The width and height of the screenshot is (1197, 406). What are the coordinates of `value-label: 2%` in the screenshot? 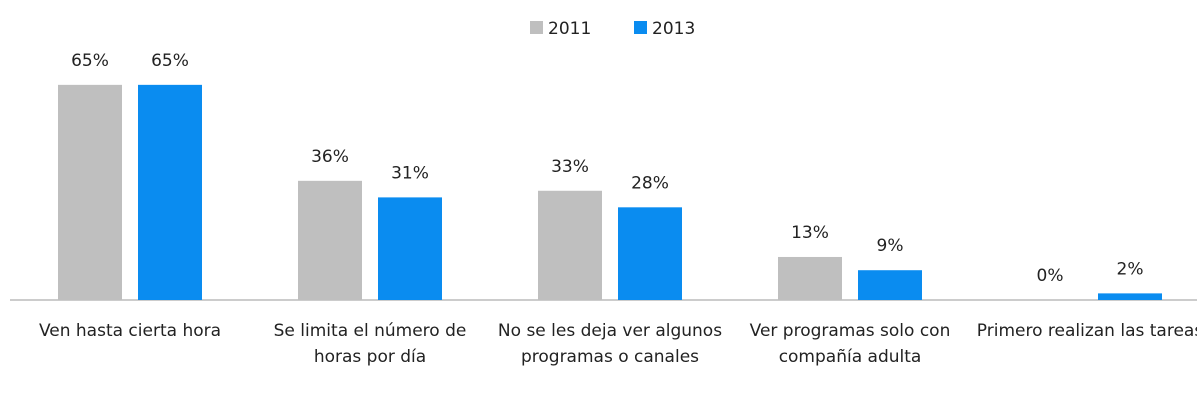 It's located at (1130, 269).